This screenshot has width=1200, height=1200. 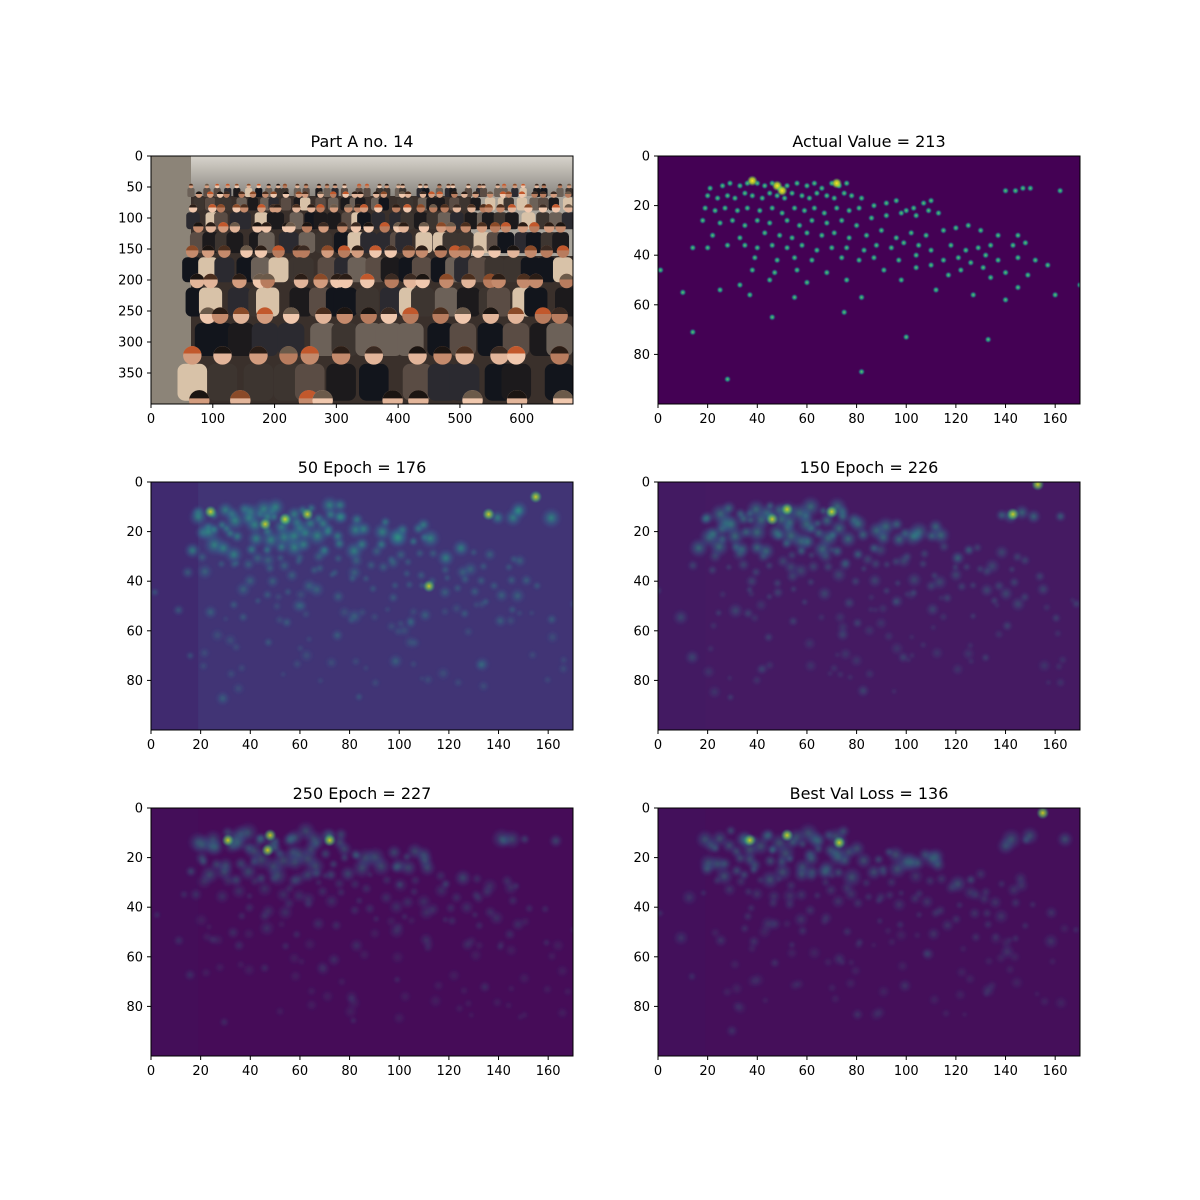 I want to click on x-tick-label: 120, so click(x=955, y=745).